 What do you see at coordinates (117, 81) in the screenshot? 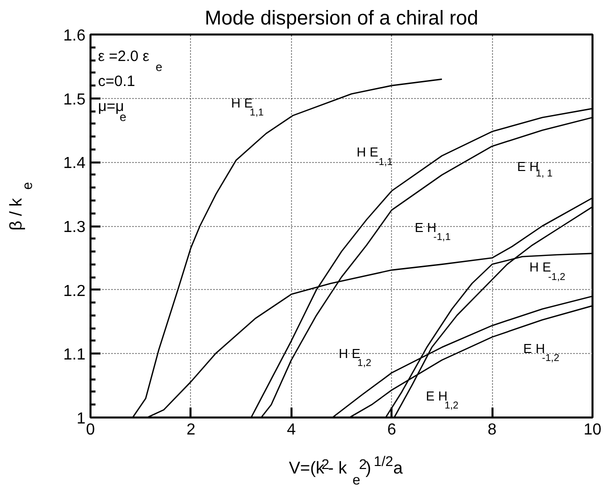
I see `annotation: c=0.1` at bounding box center [117, 81].